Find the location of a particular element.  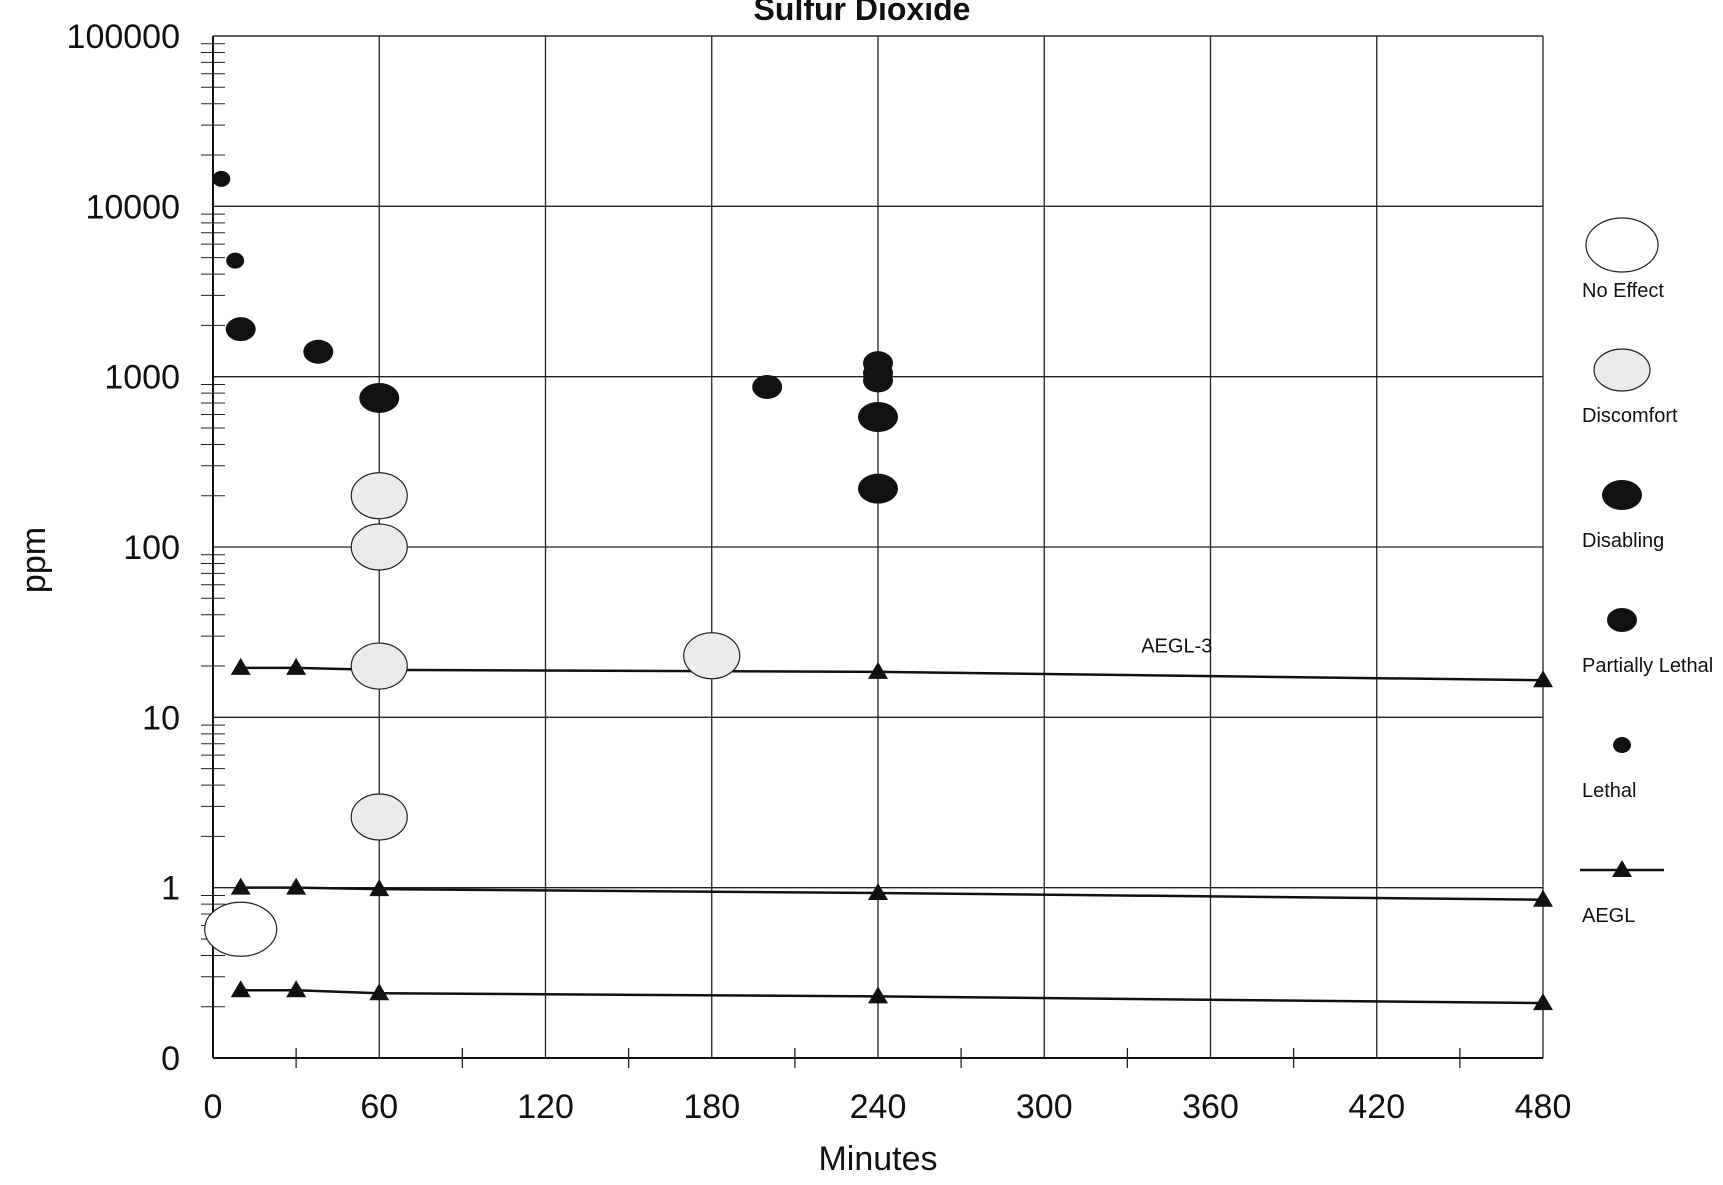

legend-aegl-label: AEGL is located at coordinates (1608, 916).